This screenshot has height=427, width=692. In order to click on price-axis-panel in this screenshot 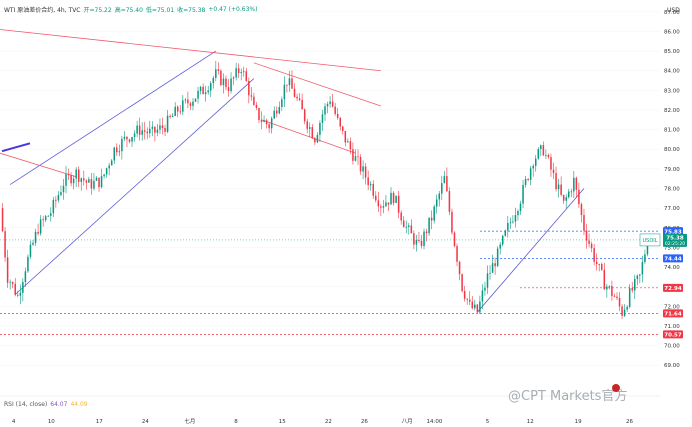, I will do `click(676, 213)`.